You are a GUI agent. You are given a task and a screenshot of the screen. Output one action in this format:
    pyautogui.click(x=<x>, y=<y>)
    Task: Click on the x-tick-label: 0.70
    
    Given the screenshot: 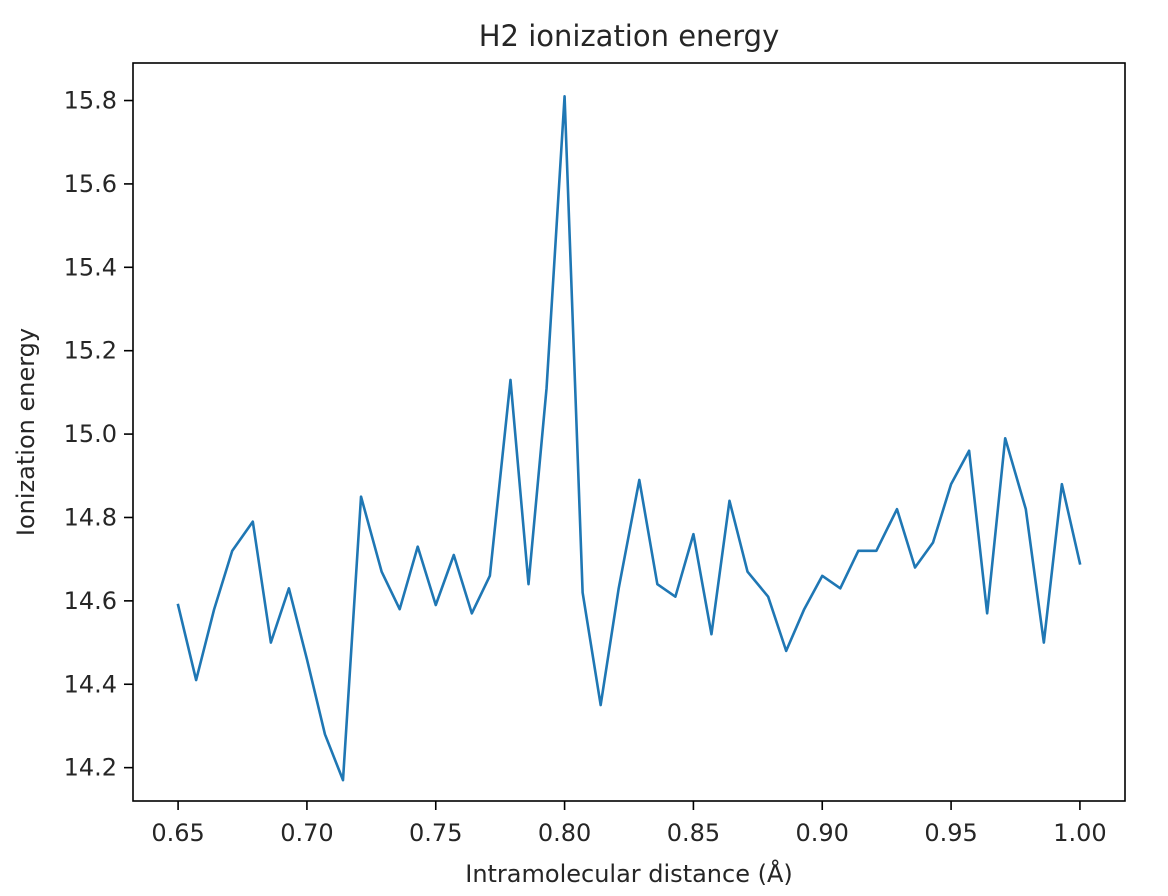 What is the action you would take?
    pyautogui.click(x=306, y=833)
    